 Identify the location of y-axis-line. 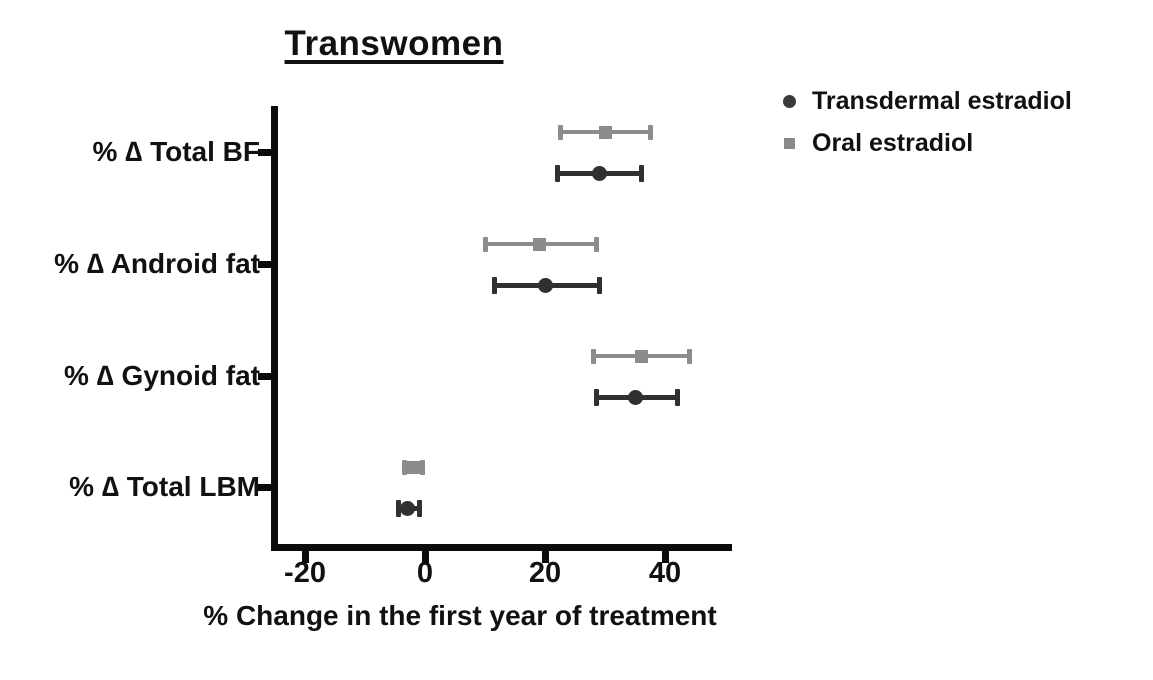
(274, 328).